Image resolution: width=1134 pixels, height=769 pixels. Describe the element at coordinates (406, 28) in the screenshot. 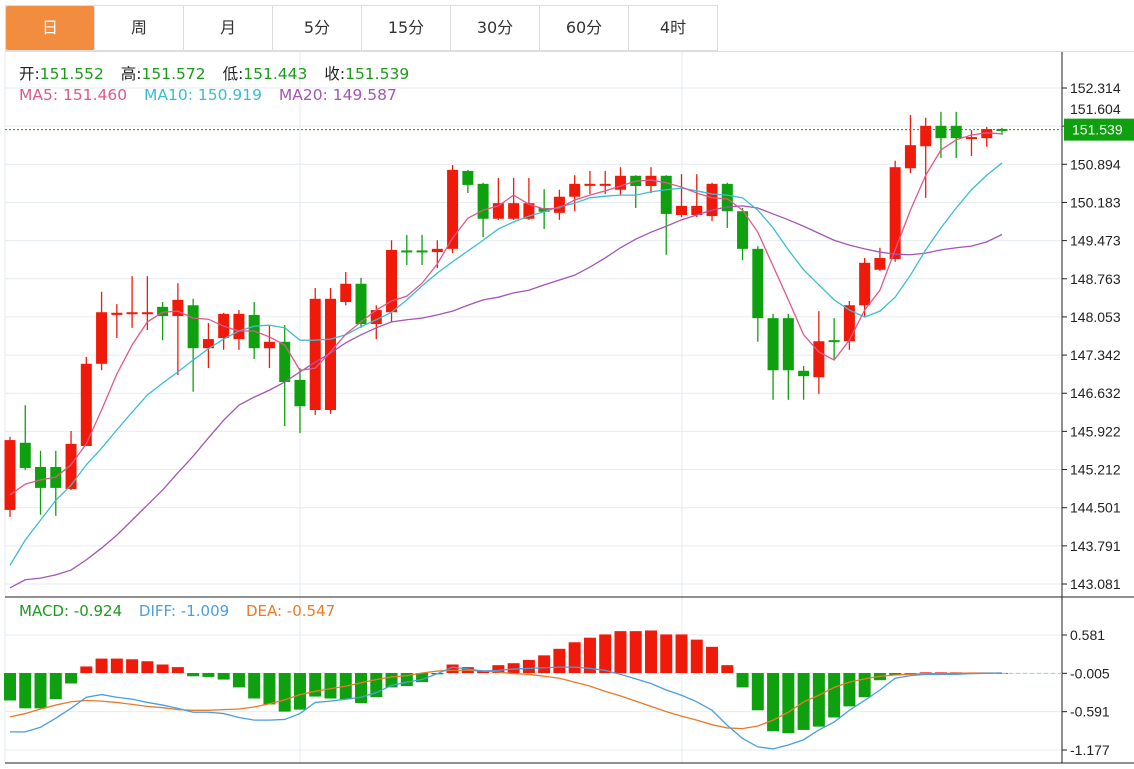

I see `tab-15min: 15分` at that location.